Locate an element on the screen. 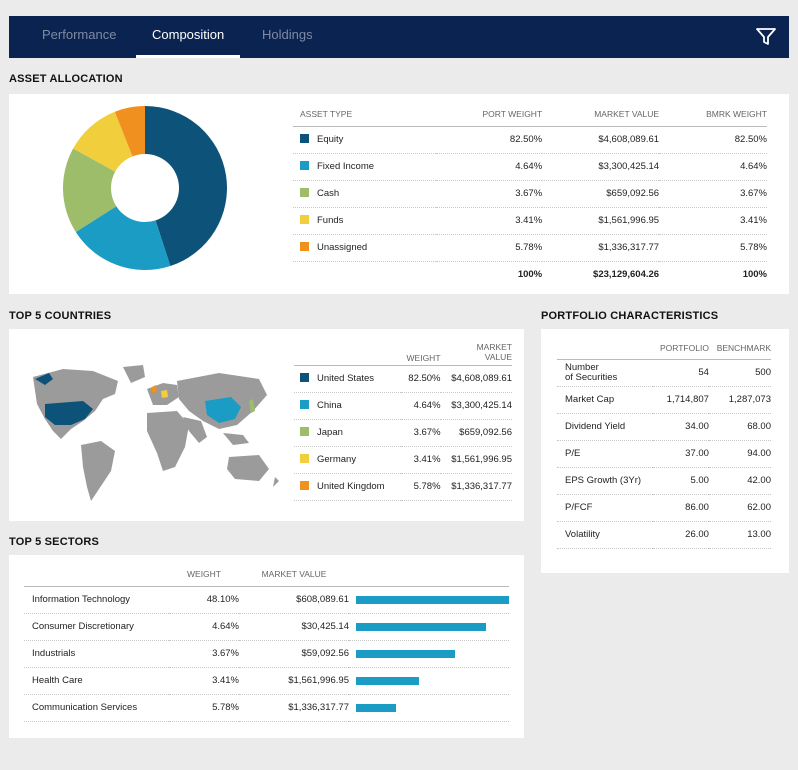 Image resolution: width=798 pixels, height=770 pixels. asset-allocation-donut-chart is located at coordinates (145, 188).